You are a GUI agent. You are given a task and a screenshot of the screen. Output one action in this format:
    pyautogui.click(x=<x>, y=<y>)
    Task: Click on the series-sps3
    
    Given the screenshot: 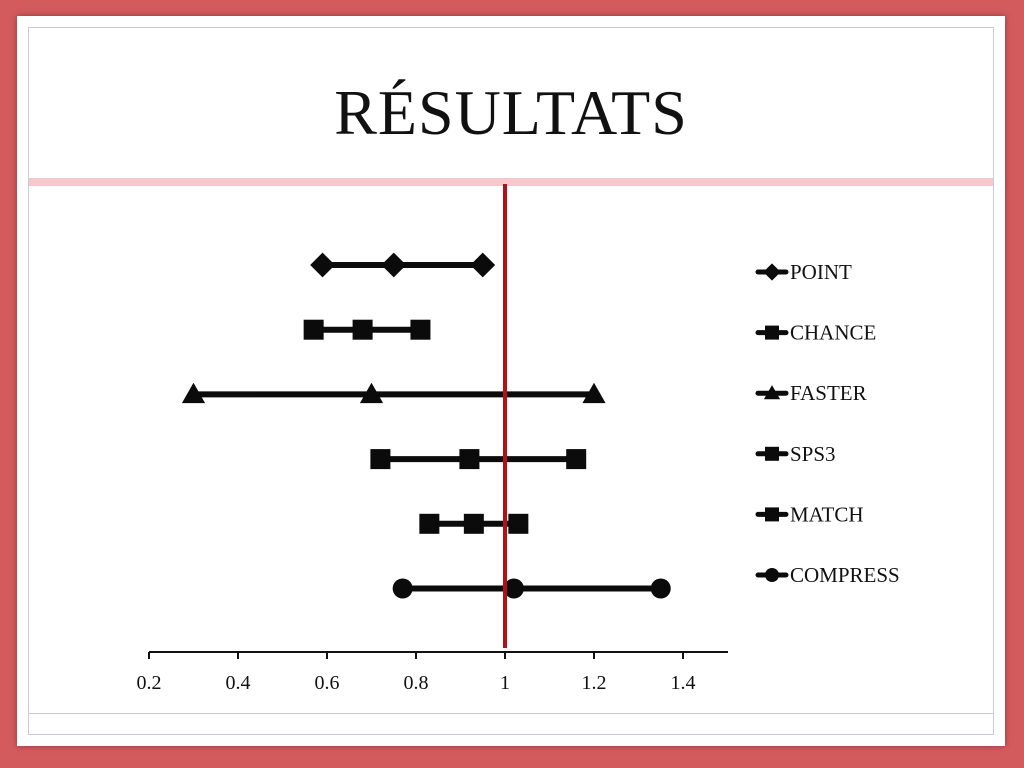 What is the action you would take?
    pyautogui.click(x=478, y=459)
    